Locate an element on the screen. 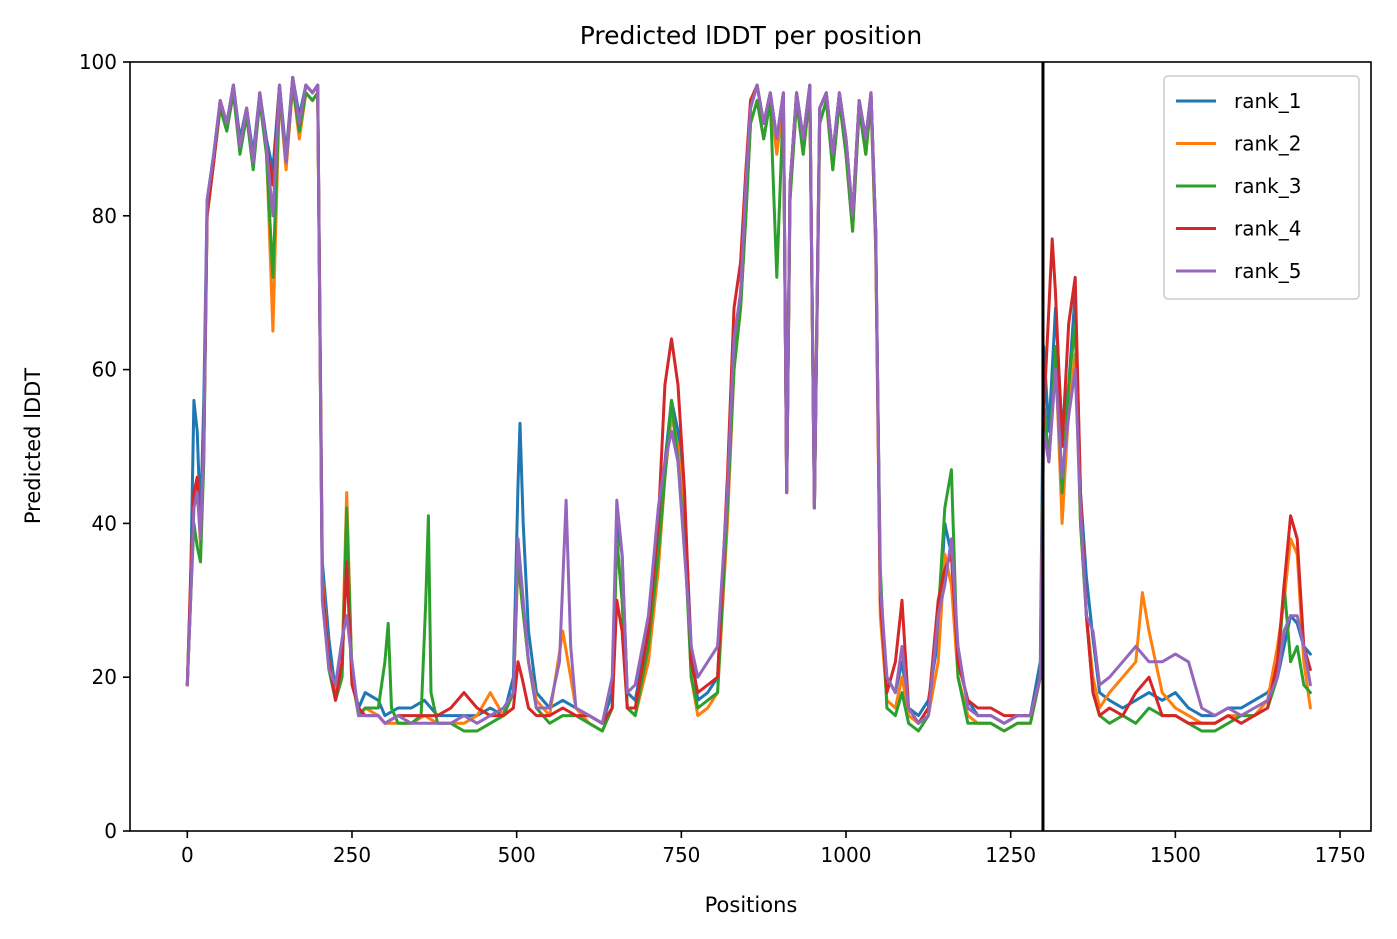 The height and width of the screenshot is (939, 1397). legend-label-rank-5: rank_5 is located at coordinates (1267, 271).